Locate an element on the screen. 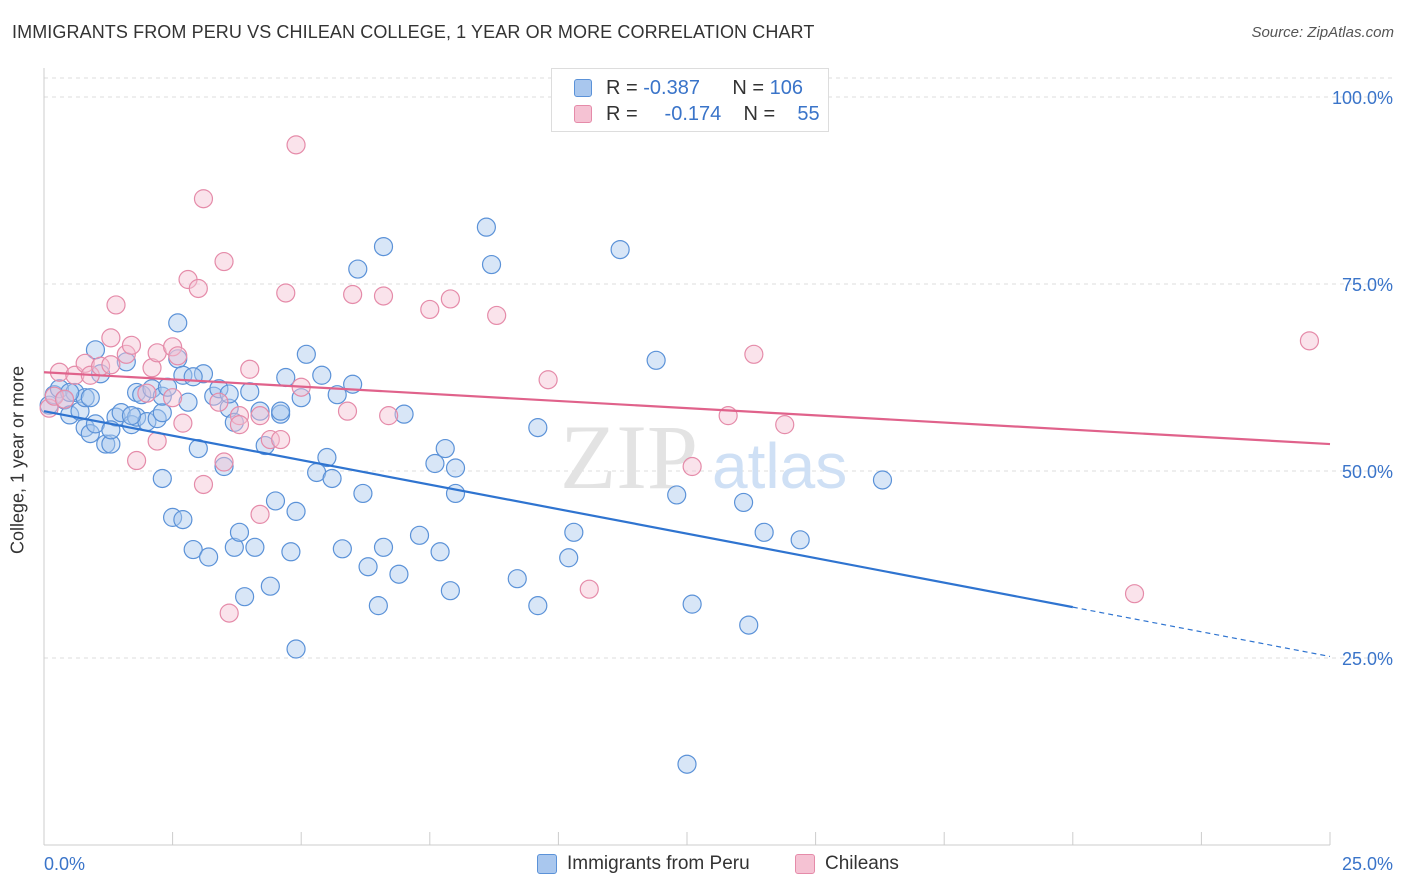 Image resolution: width=1406 pixels, height=892 pixels. correlation-legend: R = -0.387 N = 106 R = -0.174 N = 55 is located at coordinates (690, 100).